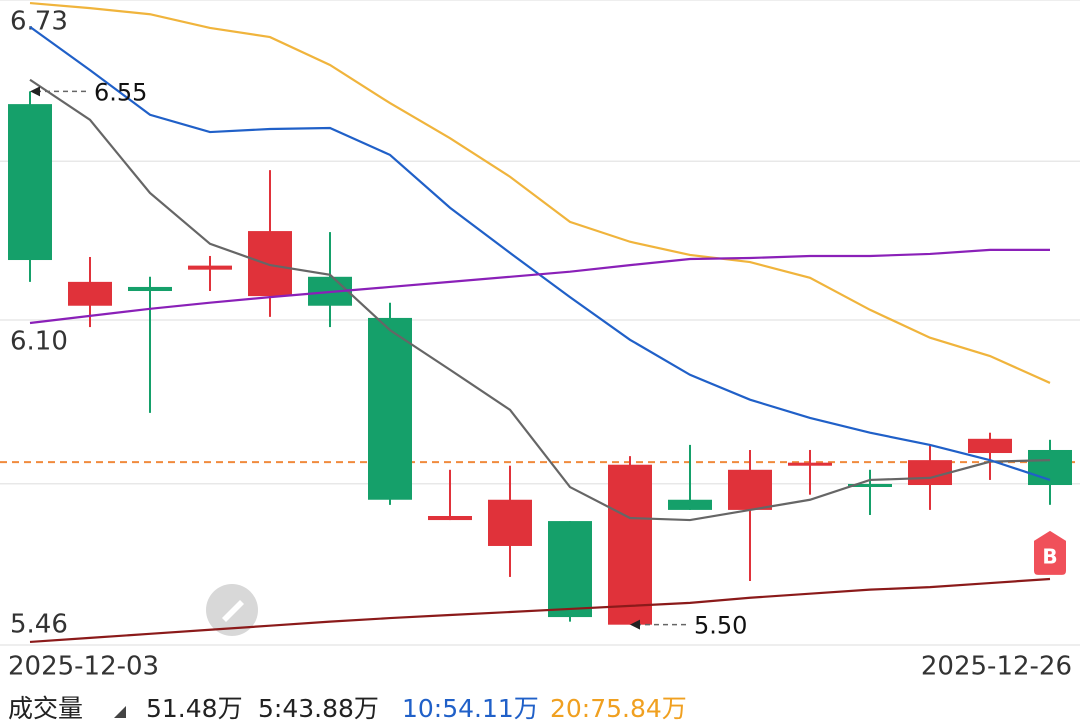 Image resolution: width=1080 pixels, height=723 pixels. What do you see at coordinates (39, 22) in the screenshot?
I see `y-tick-label: 6.73` at bounding box center [39, 22].